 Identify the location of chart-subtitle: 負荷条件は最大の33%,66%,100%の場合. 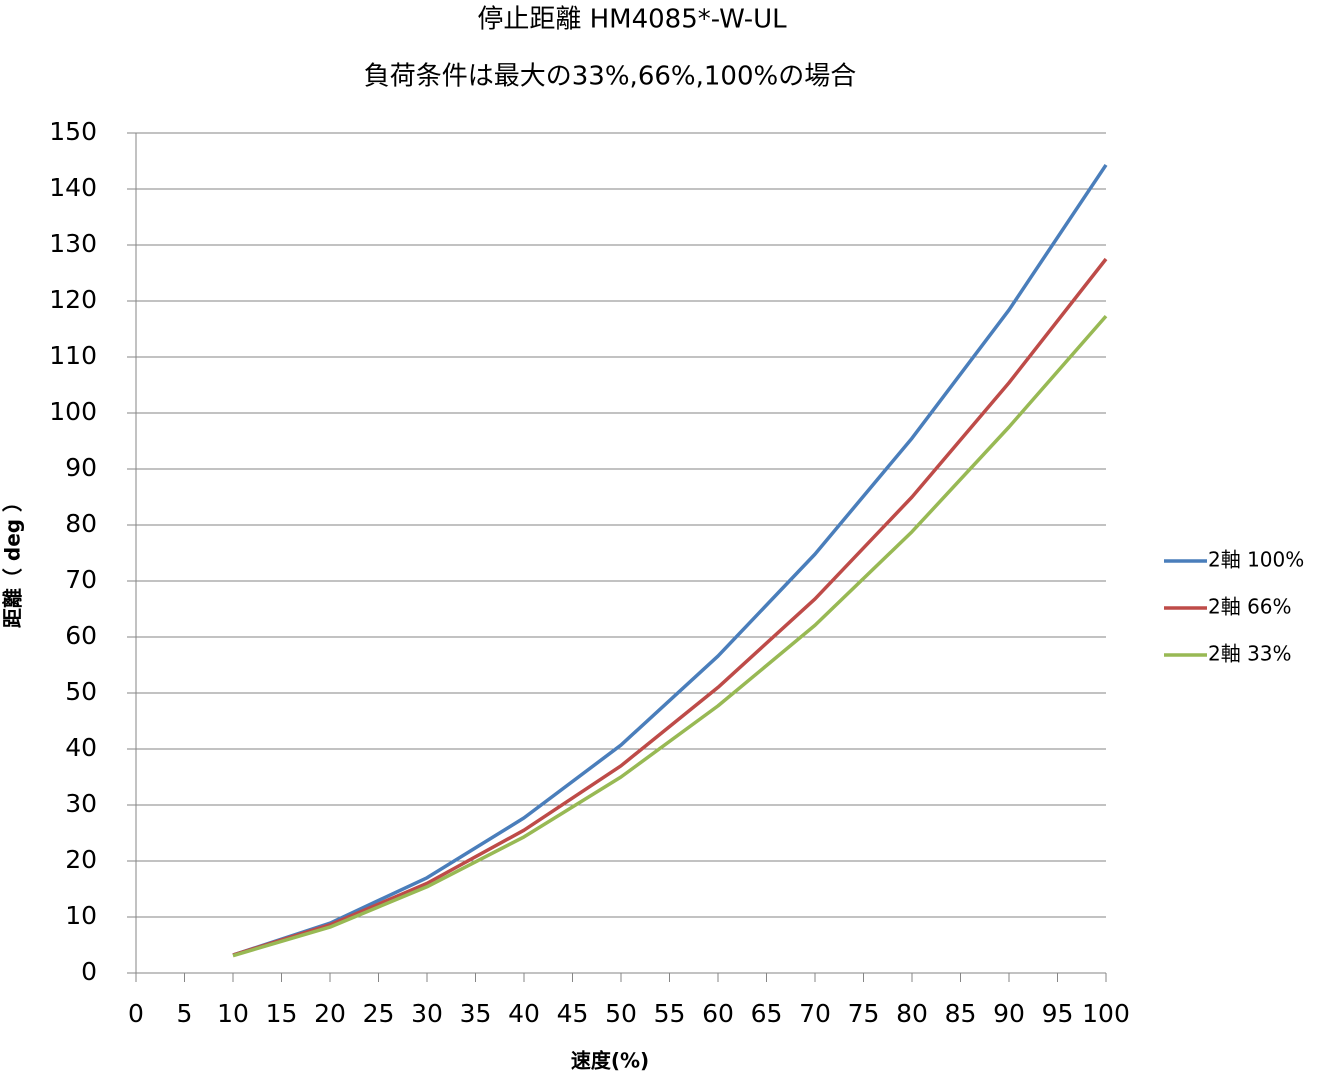
(610, 77).